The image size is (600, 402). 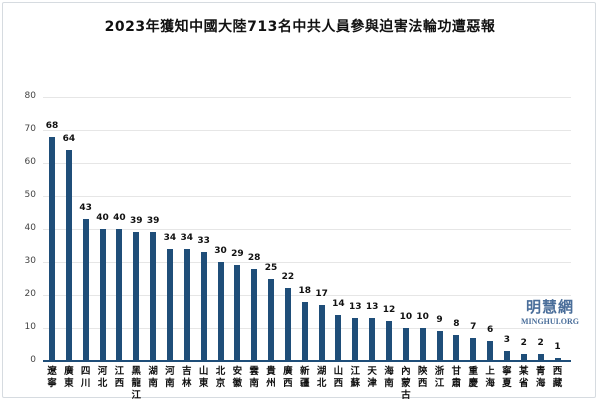 I want to click on x-tick-label: 湖北, so click(x=321, y=377).